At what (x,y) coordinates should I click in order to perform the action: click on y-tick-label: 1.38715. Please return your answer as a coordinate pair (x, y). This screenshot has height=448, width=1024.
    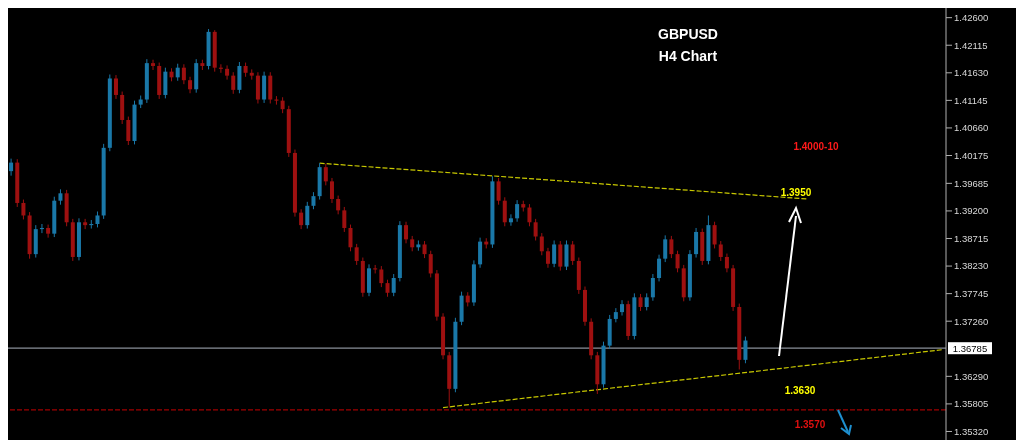
    Looking at the image, I should click on (971, 238).